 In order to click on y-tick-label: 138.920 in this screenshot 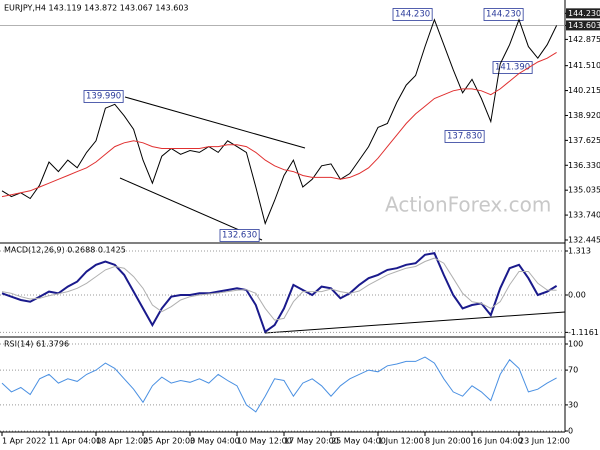, I will do `click(584, 115)`.